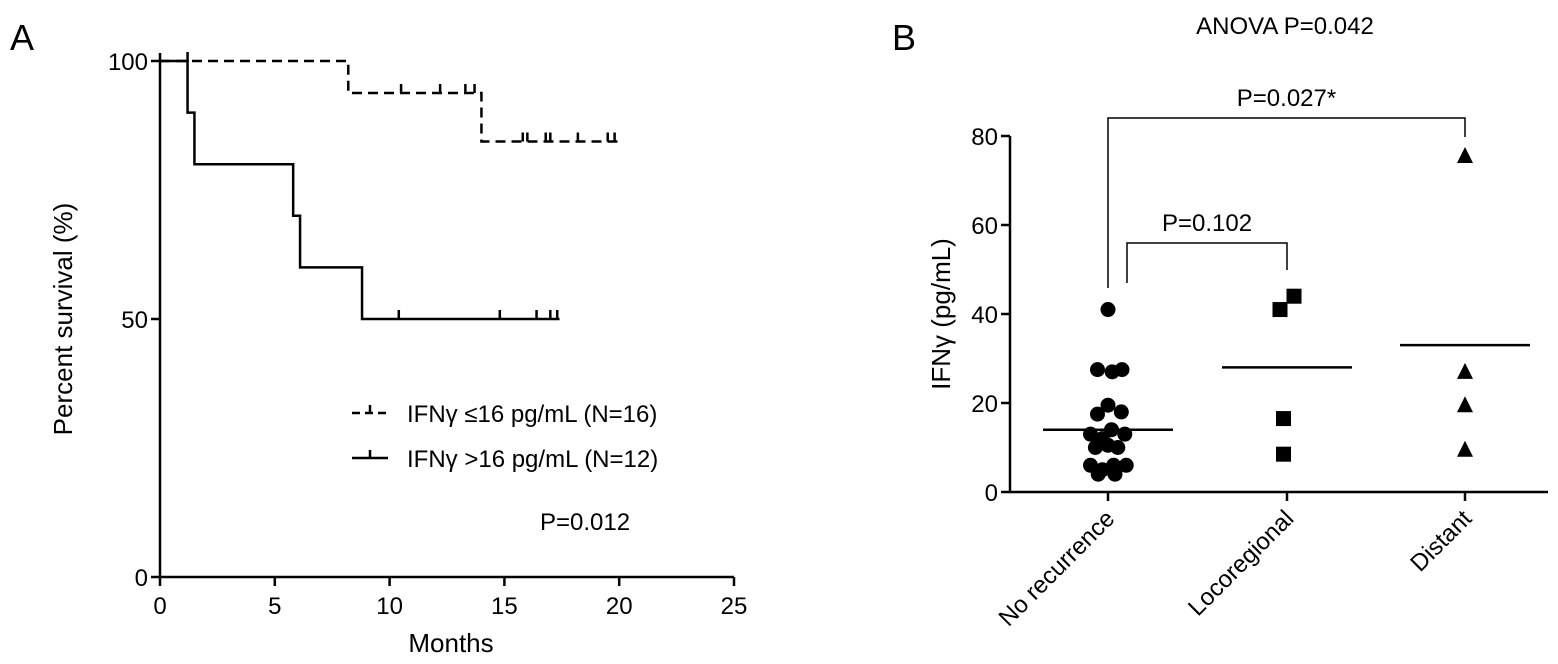 The image size is (1558, 664). I want to click on panel-b-x-tick-label: Locoregional, so click(1241, 563).